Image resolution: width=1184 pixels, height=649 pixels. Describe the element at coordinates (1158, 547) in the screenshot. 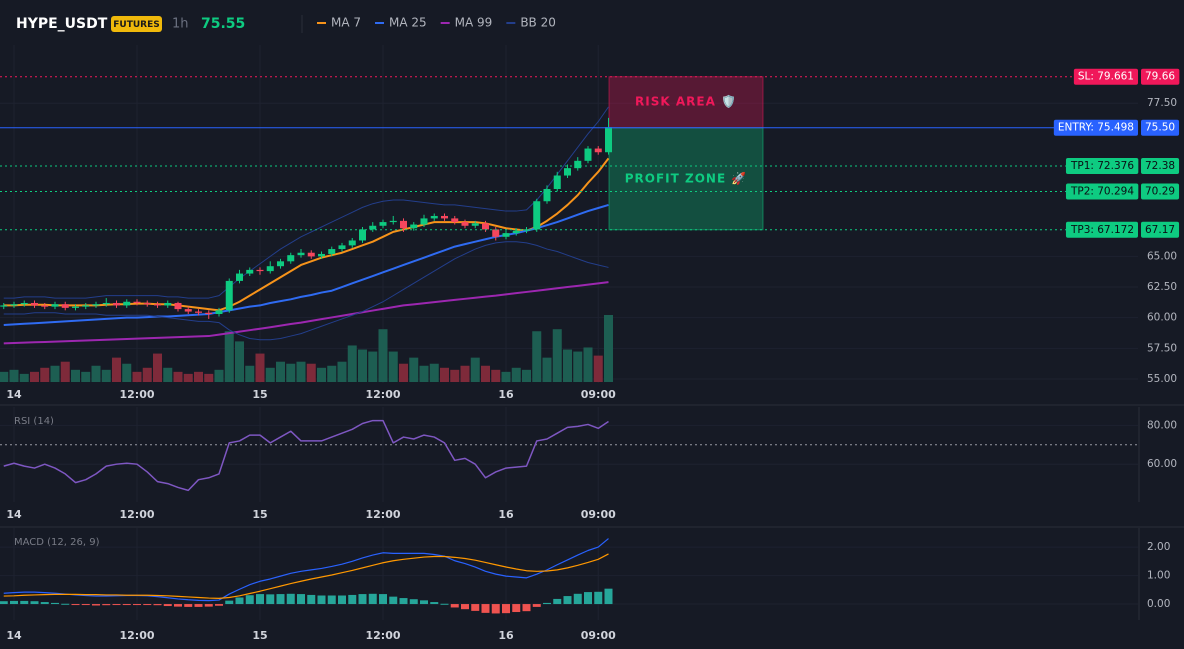

I see `y-tick-label: 2.00` at that location.